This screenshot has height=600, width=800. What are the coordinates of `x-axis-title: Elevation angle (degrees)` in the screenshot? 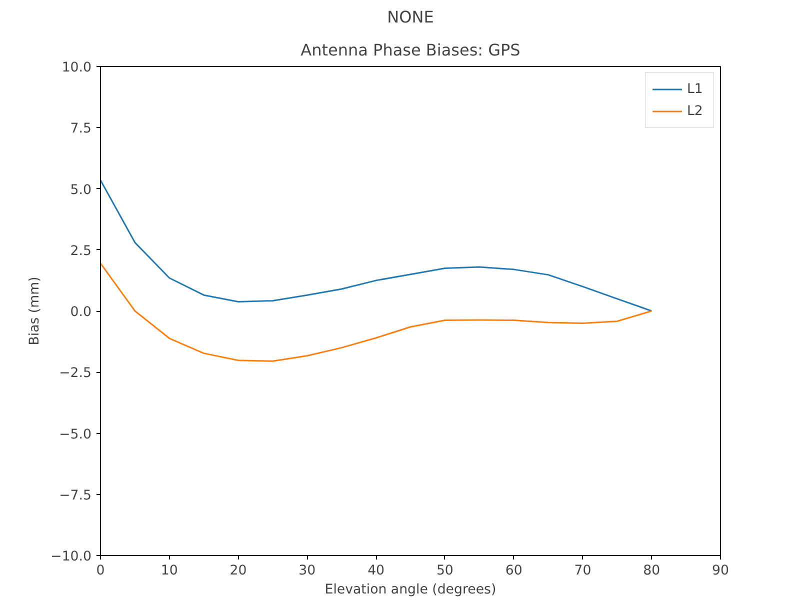 It's located at (410, 590).